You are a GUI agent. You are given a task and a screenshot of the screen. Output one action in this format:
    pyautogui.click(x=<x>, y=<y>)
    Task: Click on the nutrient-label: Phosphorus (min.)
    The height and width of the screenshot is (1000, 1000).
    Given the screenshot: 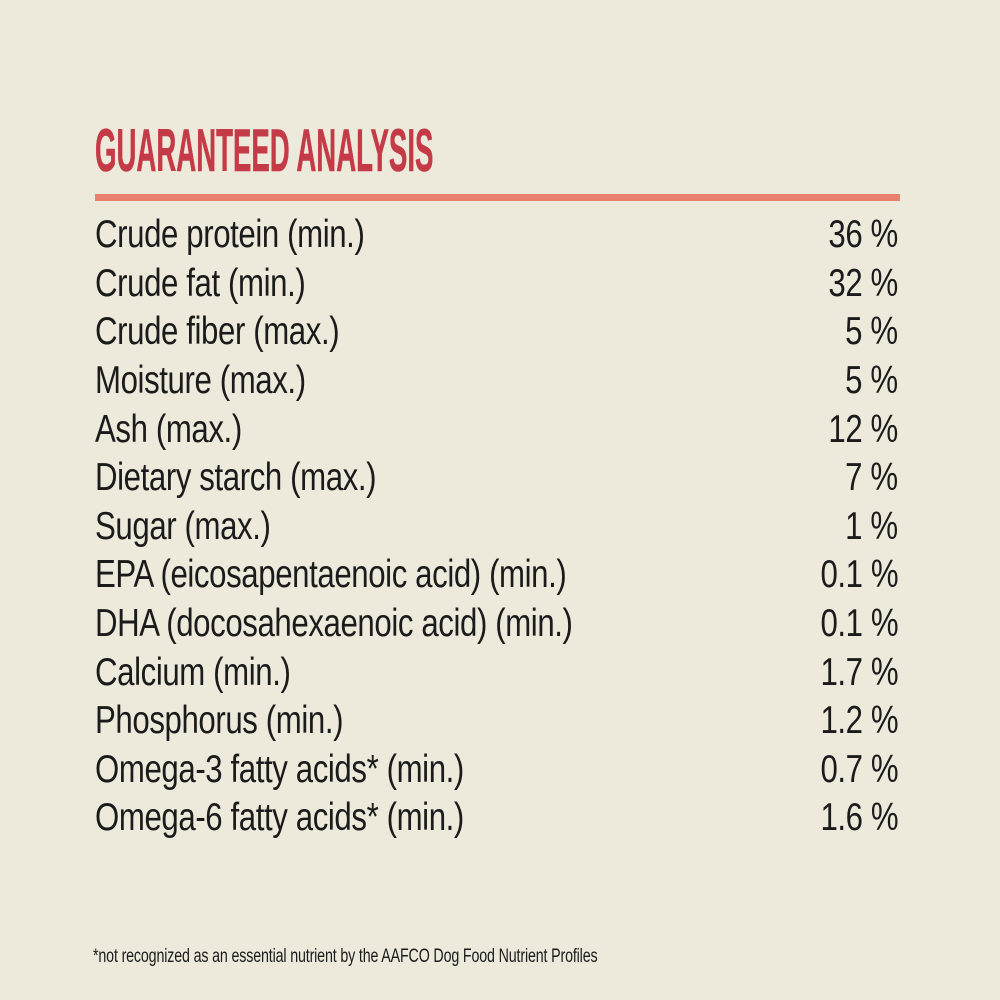 What is the action you would take?
    pyautogui.click(x=219, y=721)
    